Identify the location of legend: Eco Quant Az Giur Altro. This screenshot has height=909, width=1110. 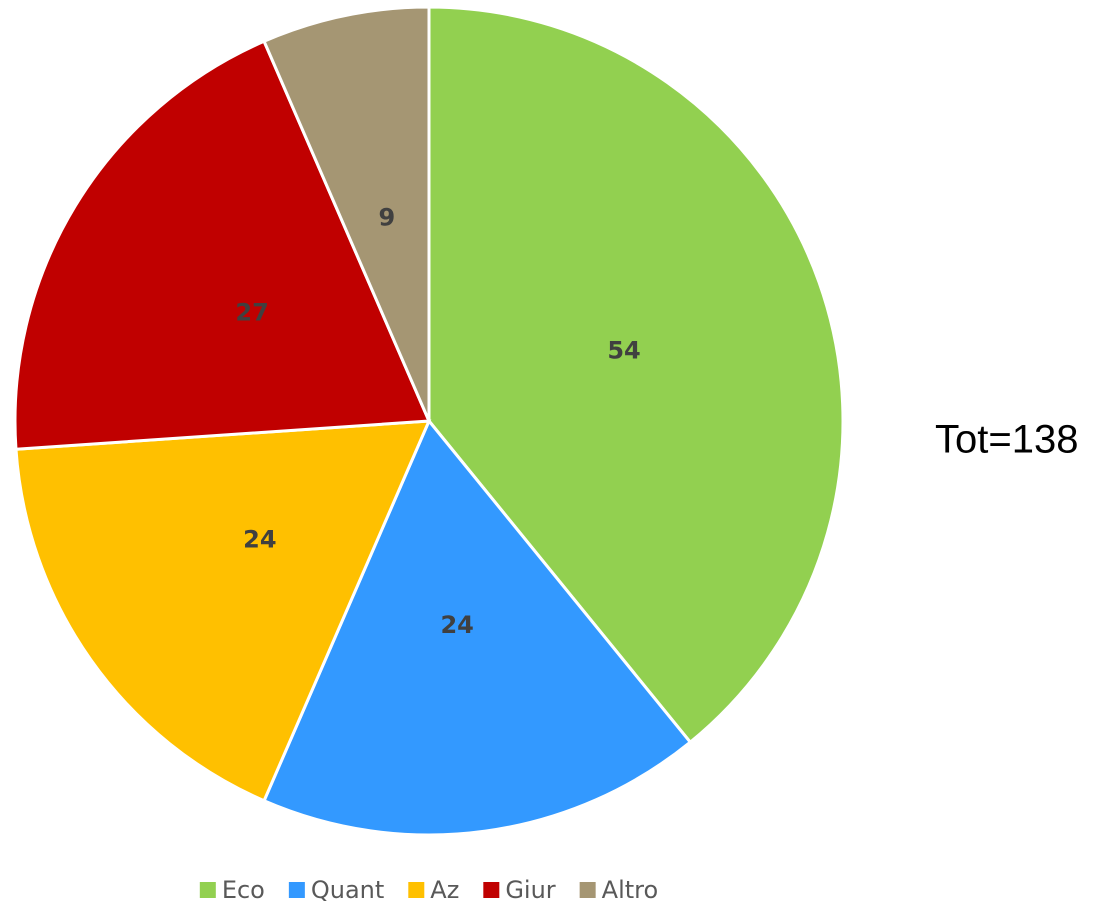
(429, 890).